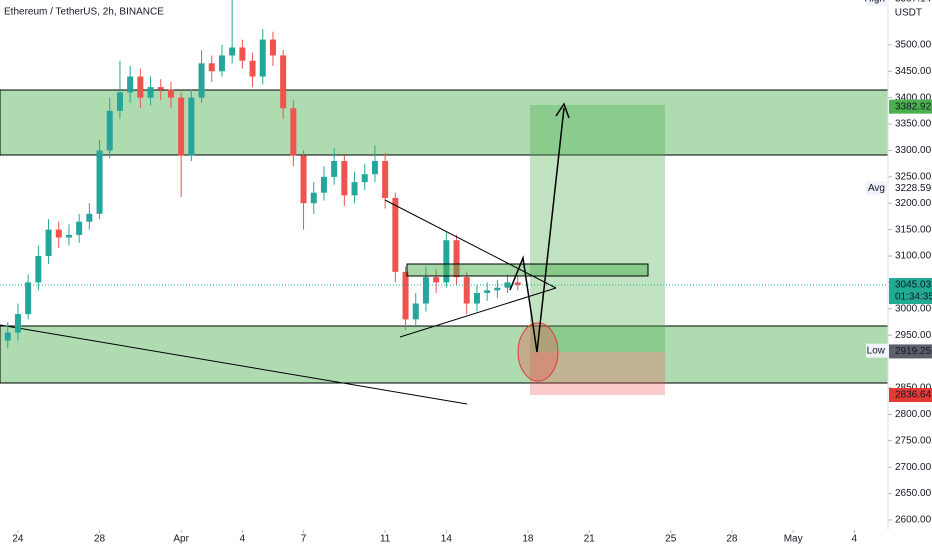 The width and height of the screenshot is (932, 550). I want to click on y-tick-label: 3000.00, so click(913, 308).